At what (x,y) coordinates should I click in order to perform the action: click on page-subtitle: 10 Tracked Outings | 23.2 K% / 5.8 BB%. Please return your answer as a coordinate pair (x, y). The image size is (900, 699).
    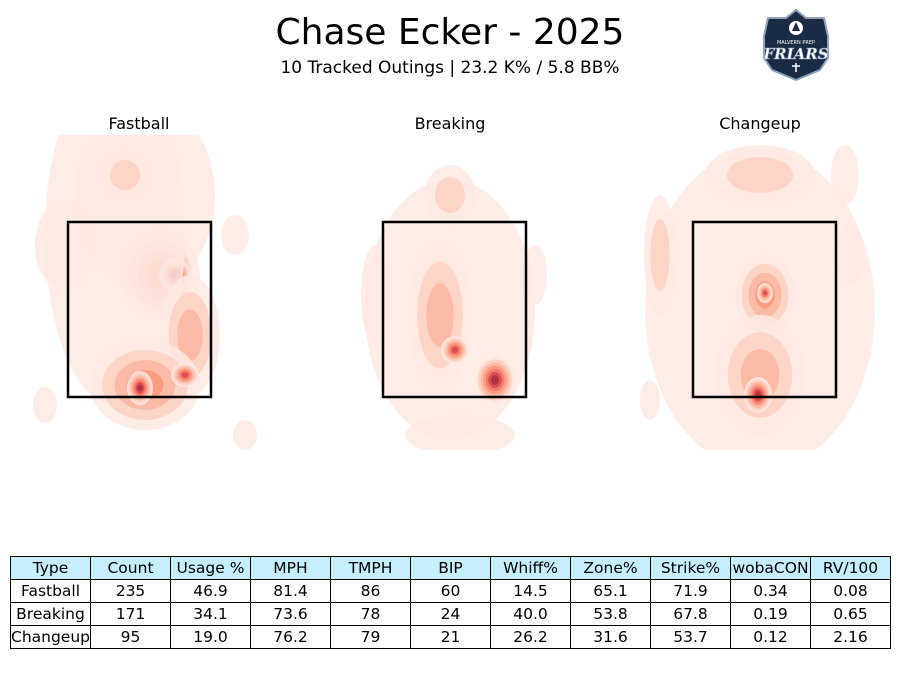
    Looking at the image, I should click on (450, 68).